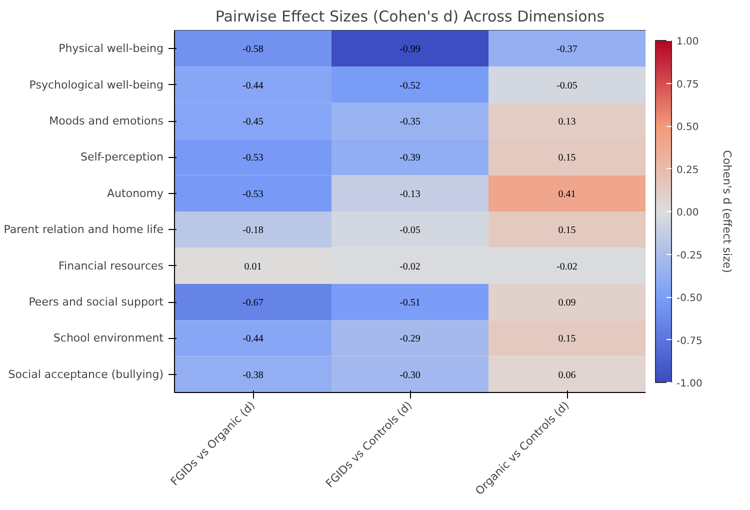 Image resolution: width=750 pixels, height=510 pixels. I want to click on color-bar-label: 0.75, so click(687, 84).